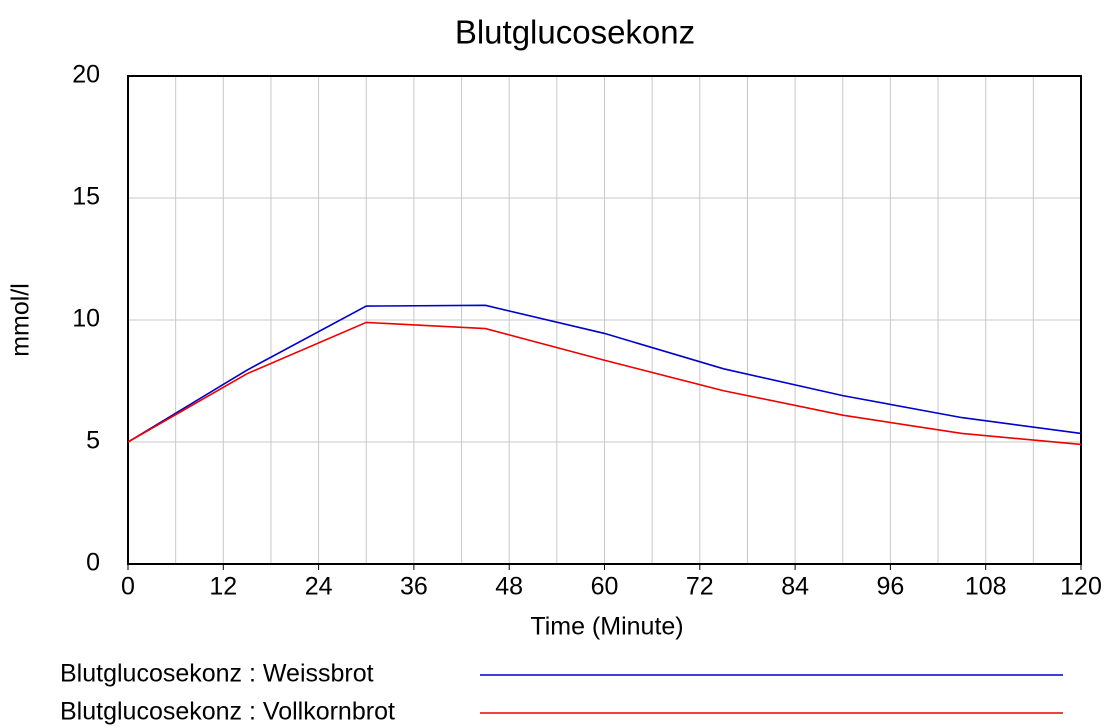  I want to click on x-tick-label: 120, so click(1081, 587).